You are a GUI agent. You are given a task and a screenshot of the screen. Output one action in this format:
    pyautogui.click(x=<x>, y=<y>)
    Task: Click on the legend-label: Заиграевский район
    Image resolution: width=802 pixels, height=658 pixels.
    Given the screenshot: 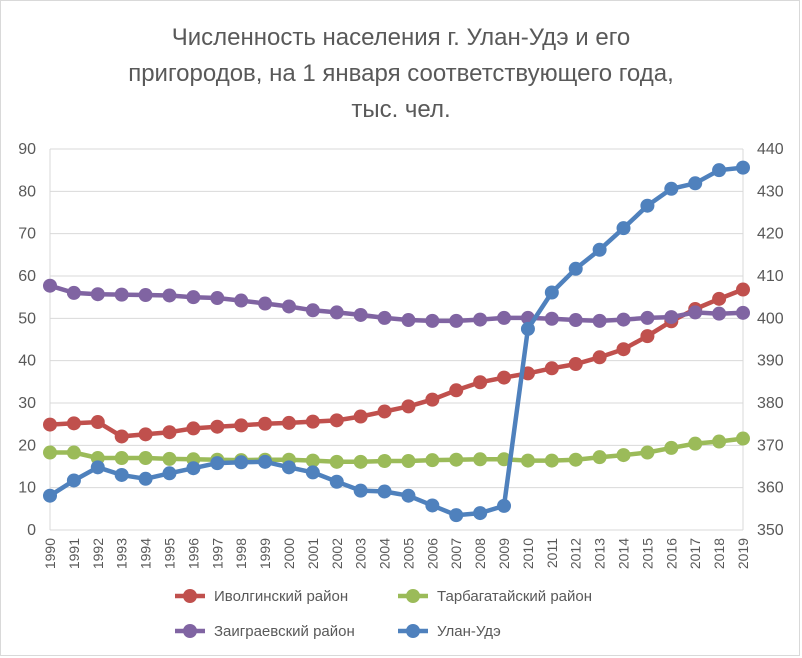 What is the action you would take?
    pyautogui.click(x=284, y=631)
    